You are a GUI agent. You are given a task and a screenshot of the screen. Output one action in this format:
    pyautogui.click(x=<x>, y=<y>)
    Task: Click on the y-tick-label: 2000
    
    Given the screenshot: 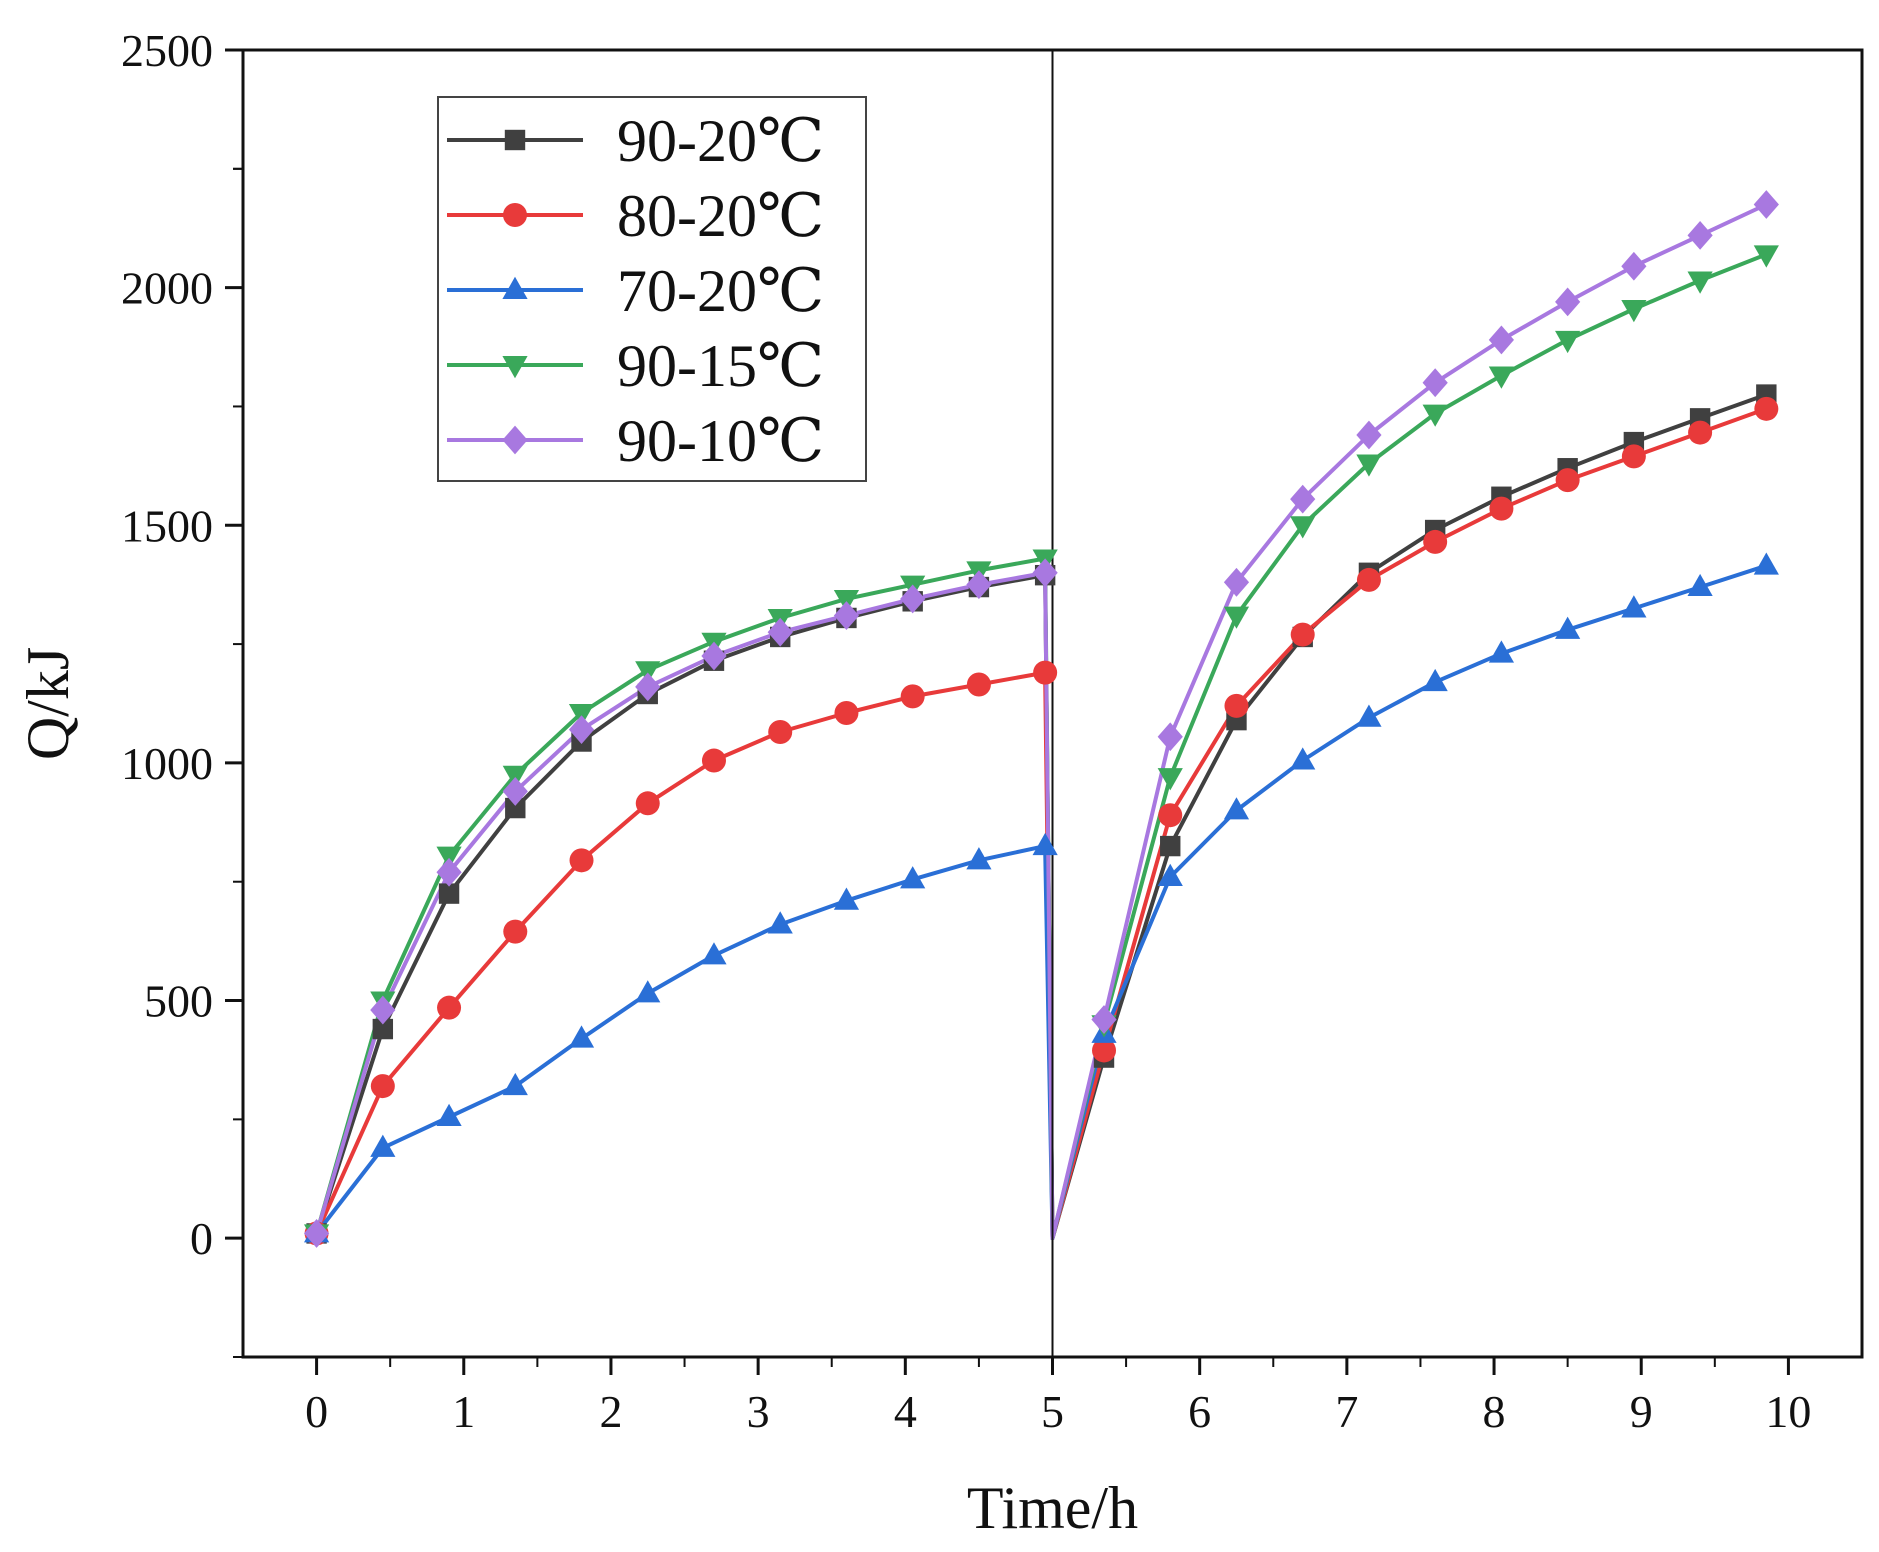 What is the action you would take?
    pyautogui.click(x=167, y=288)
    